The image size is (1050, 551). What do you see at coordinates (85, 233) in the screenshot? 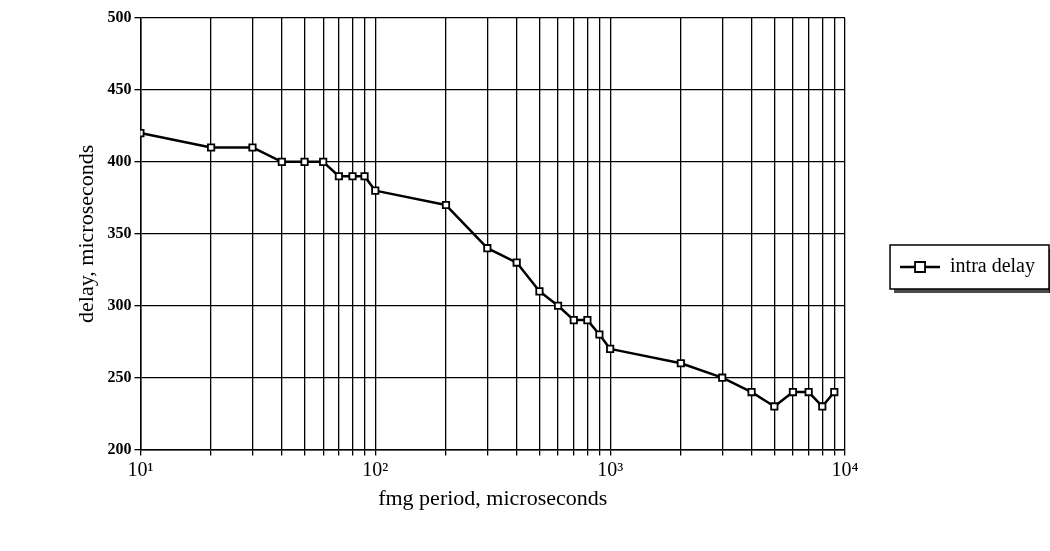
I see `y-axis-title: delay, microseconds` at bounding box center [85, 233].